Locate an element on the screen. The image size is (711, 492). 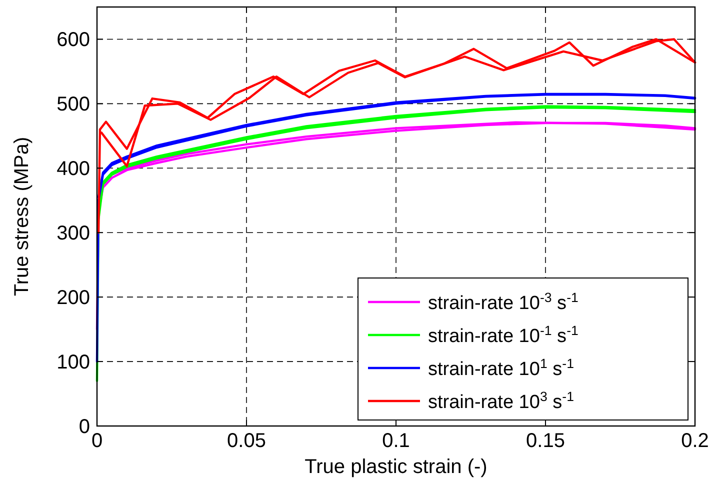
legend-label: strain-rate 10$^{3}$ s$^{-1}$ is located at coordinates (501, 400).